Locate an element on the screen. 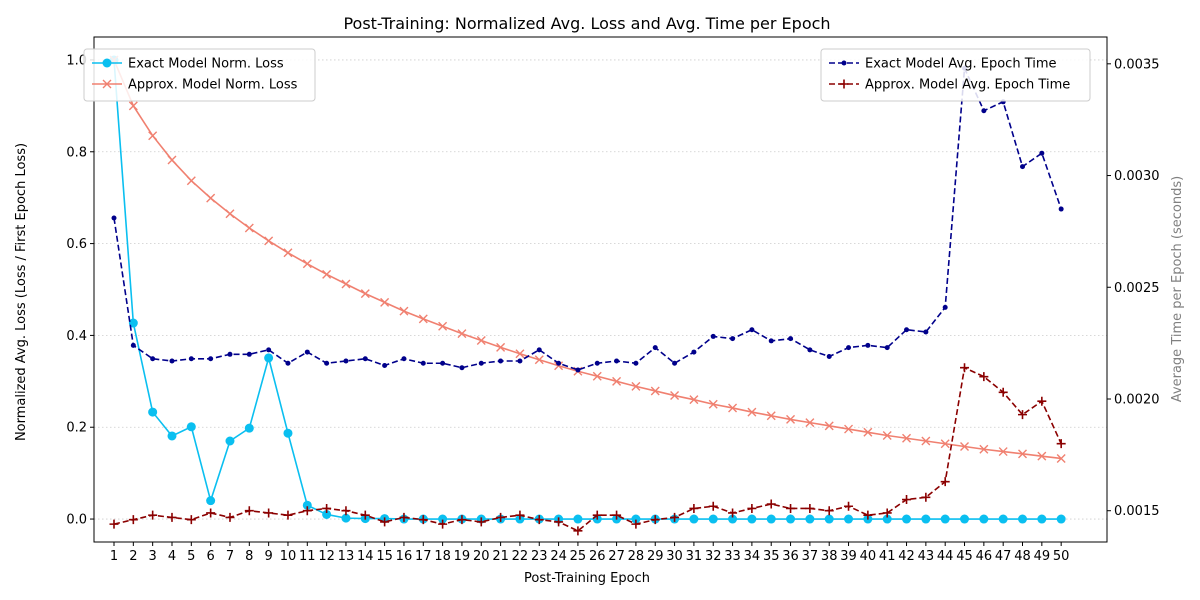 The width and height of the screenshot is (1200, 600). x-tick-label: 3 is located at coordinates (153, 556).